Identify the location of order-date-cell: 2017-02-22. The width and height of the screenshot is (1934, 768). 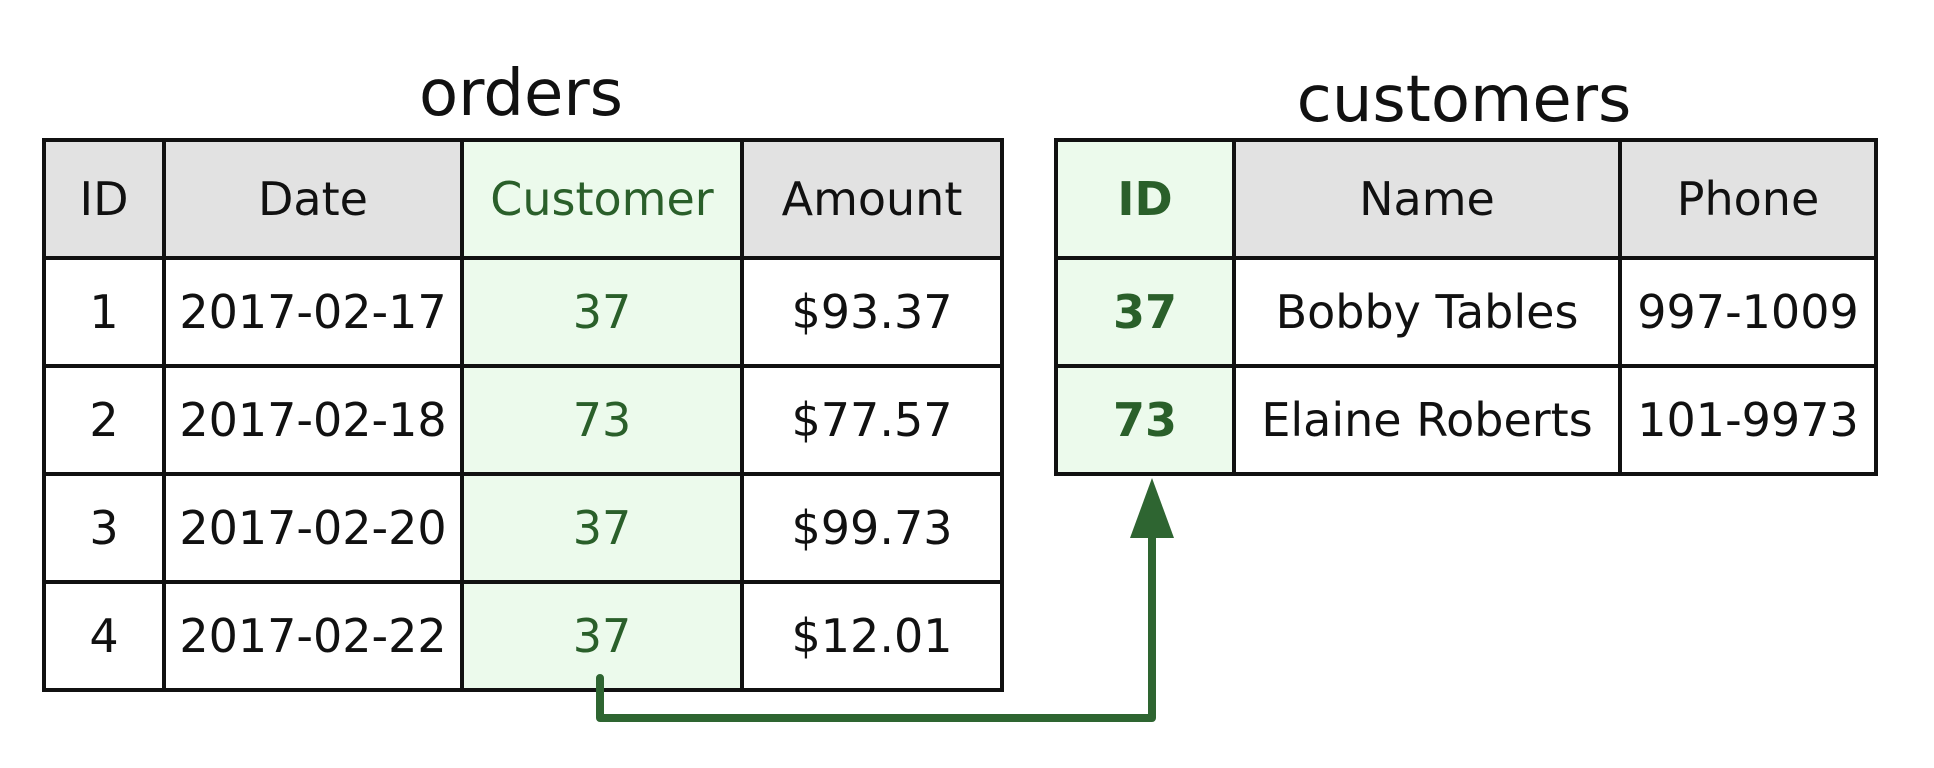
(313, 636).